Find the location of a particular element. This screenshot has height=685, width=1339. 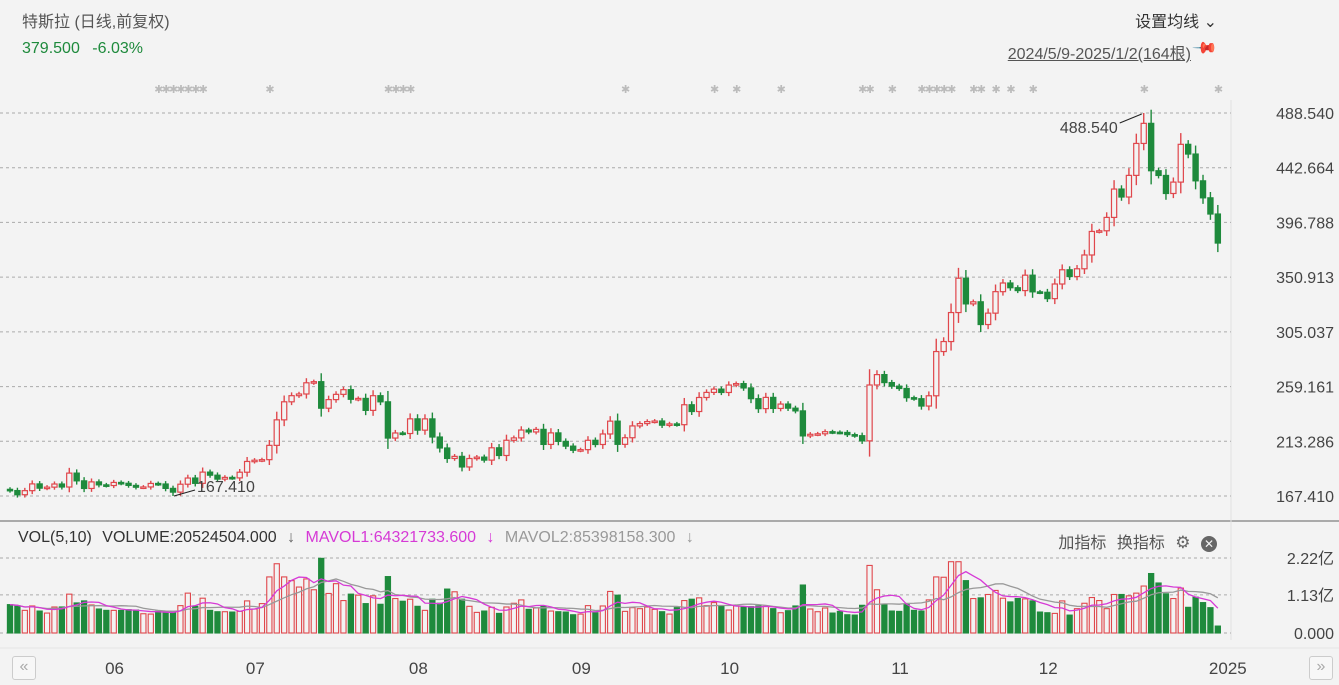

max-price-label: 488.540 is located at coordinates (1089, 128).